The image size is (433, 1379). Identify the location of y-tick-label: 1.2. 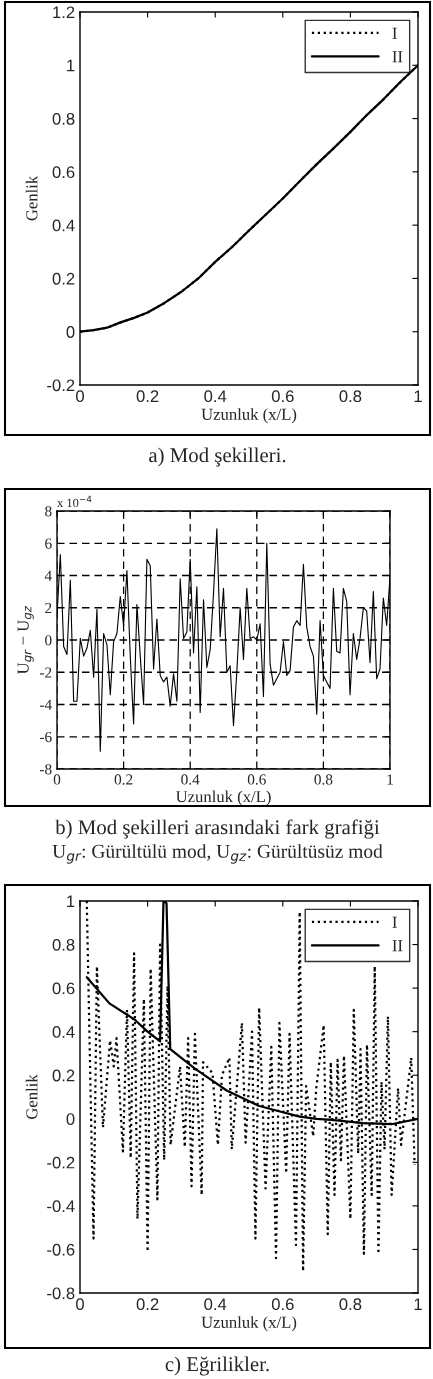
(64, 12).